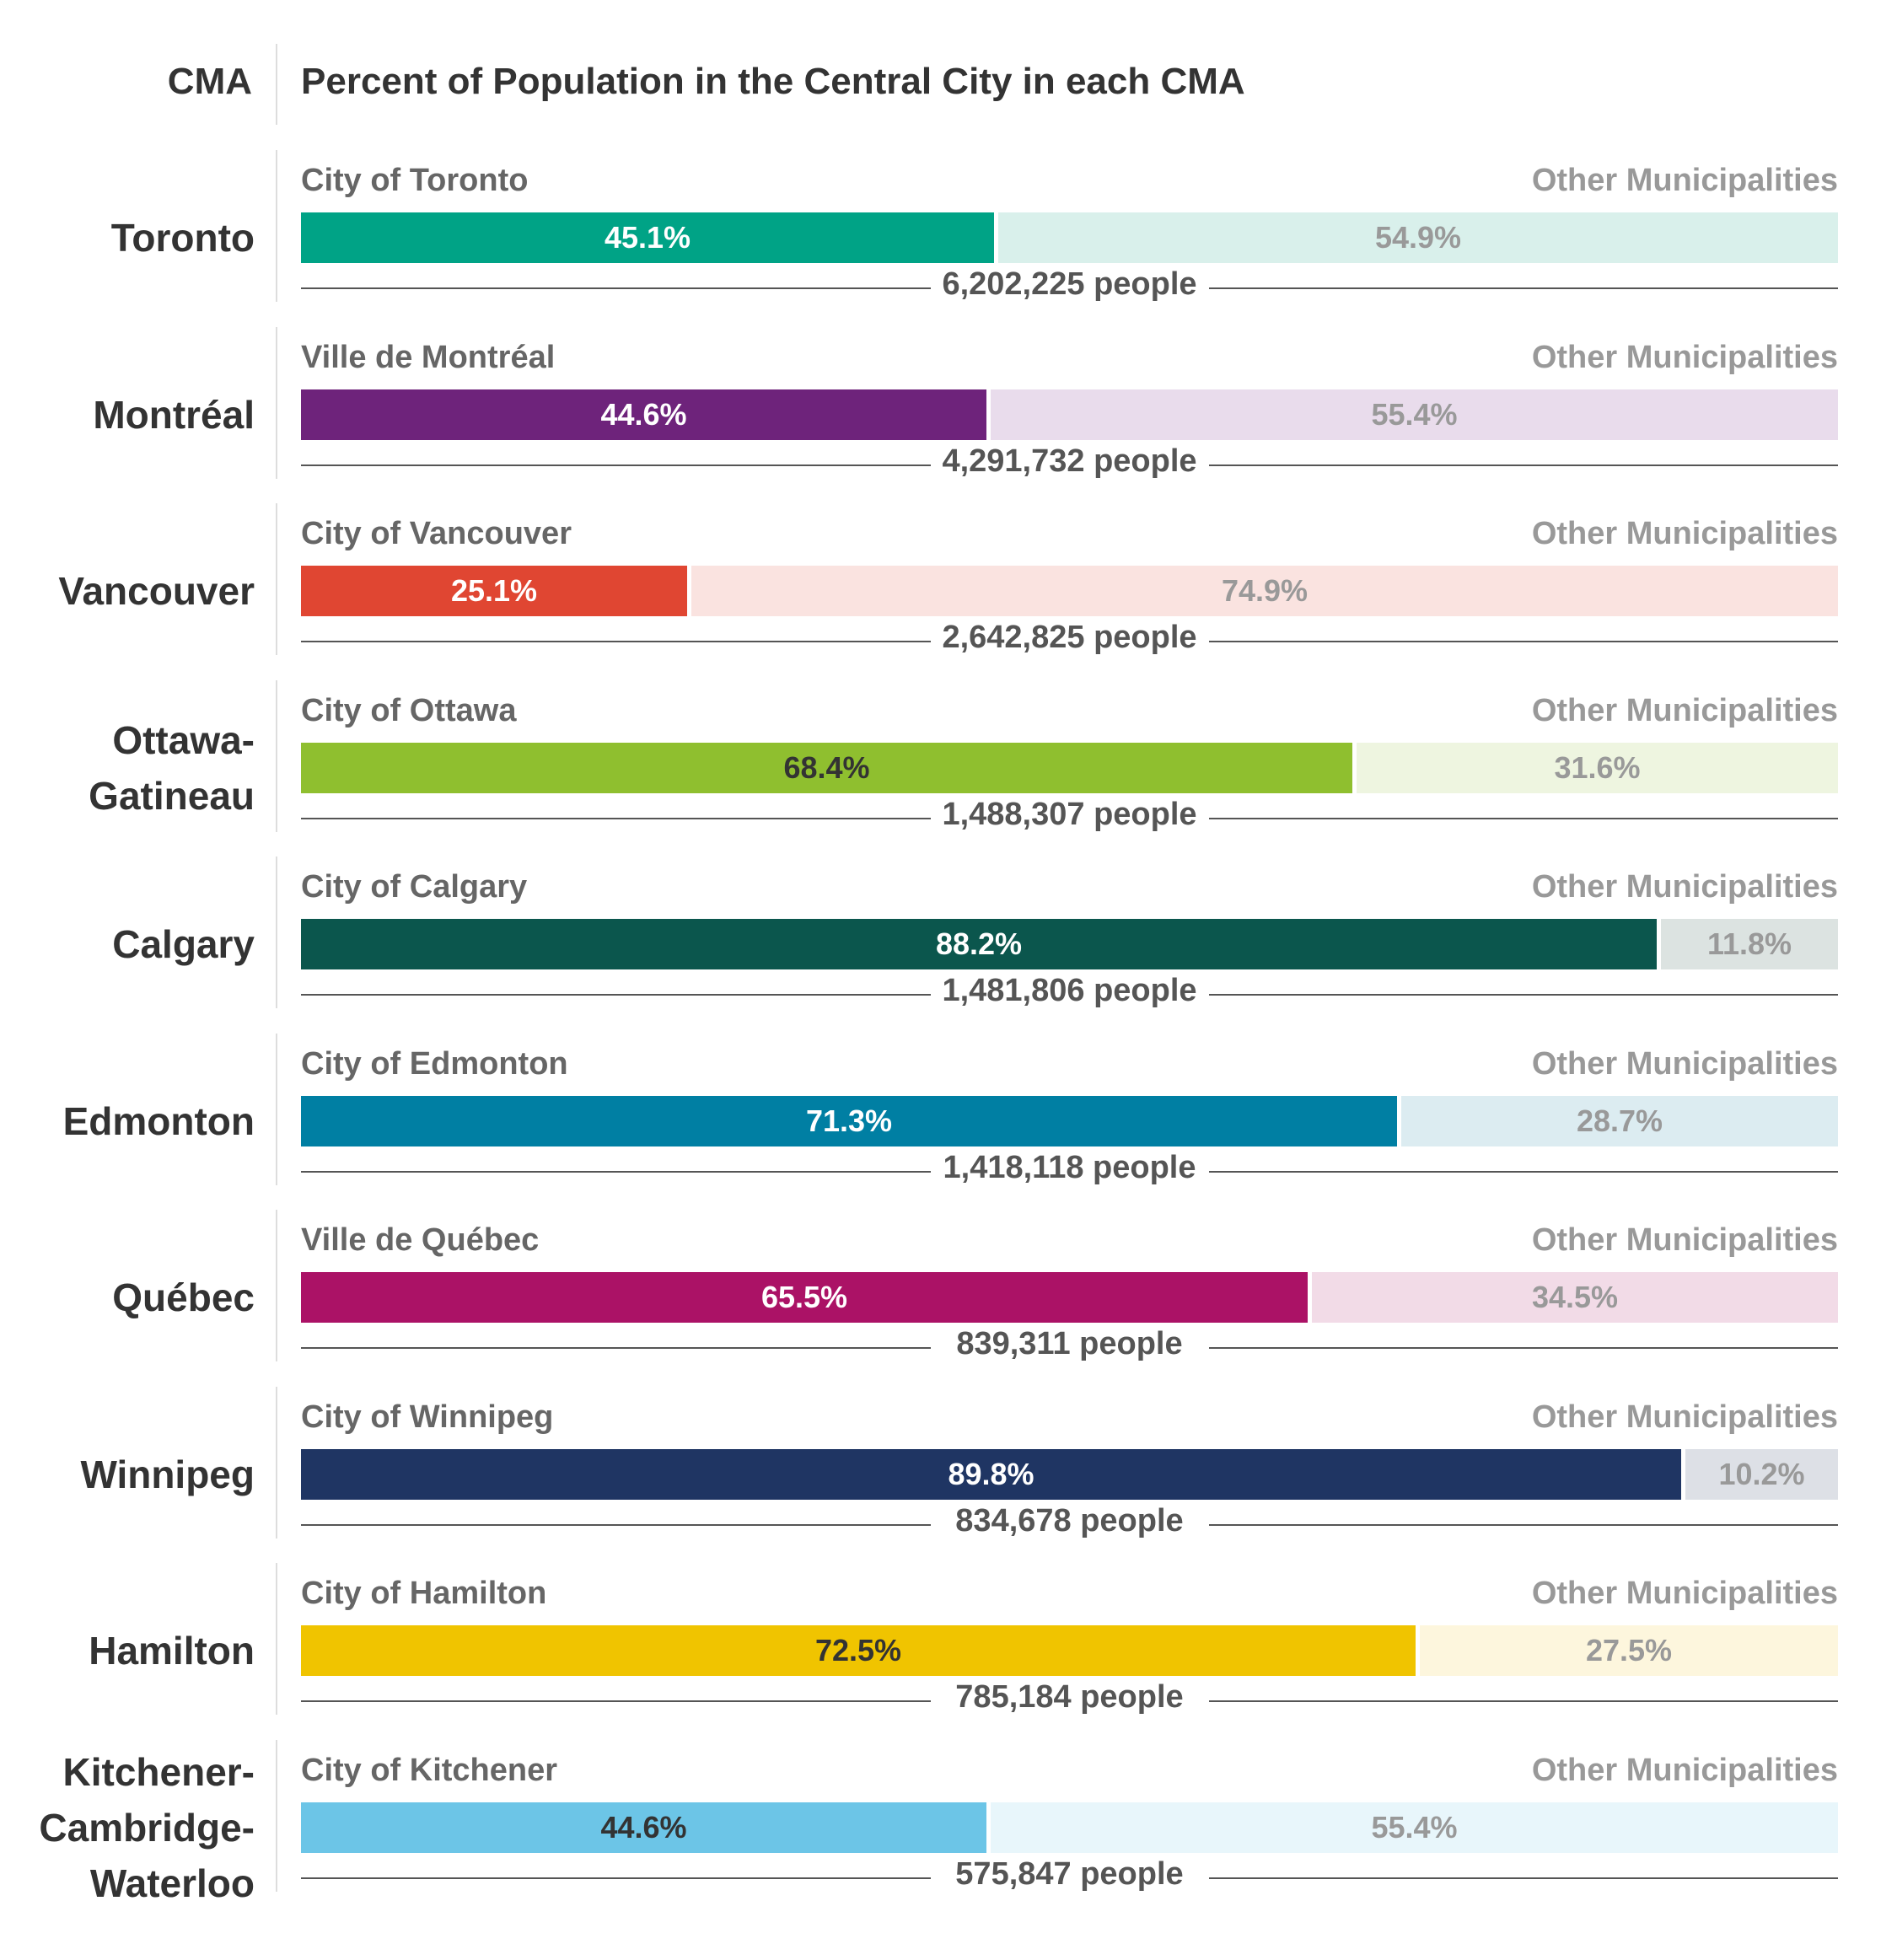 The width and height of the screenshot is (1897, 1960). What do you see at coordinates (147, 1828) in the screenshot?
I see `cma-name-line: Cambridge-` at bounding box center [147, 1828].